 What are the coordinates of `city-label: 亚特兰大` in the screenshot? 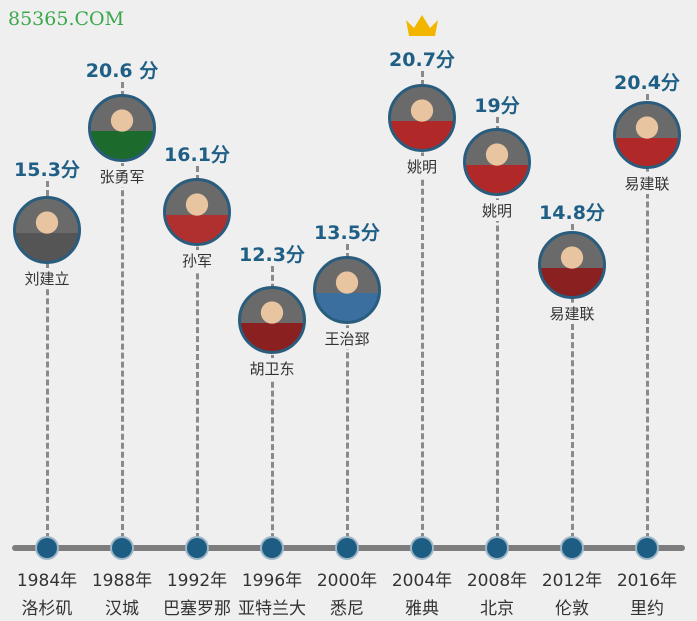 It's located at (272, 609).